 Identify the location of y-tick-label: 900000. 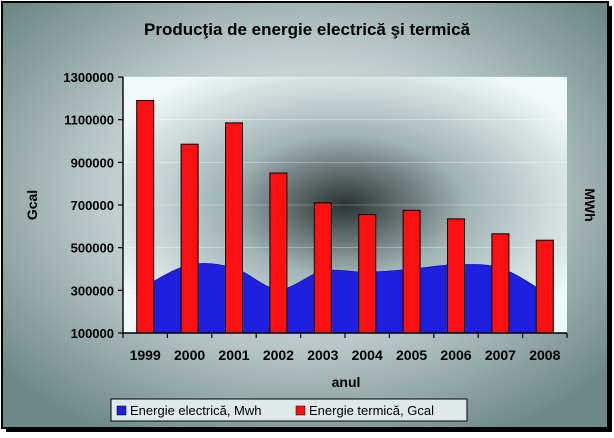
(92, 162).